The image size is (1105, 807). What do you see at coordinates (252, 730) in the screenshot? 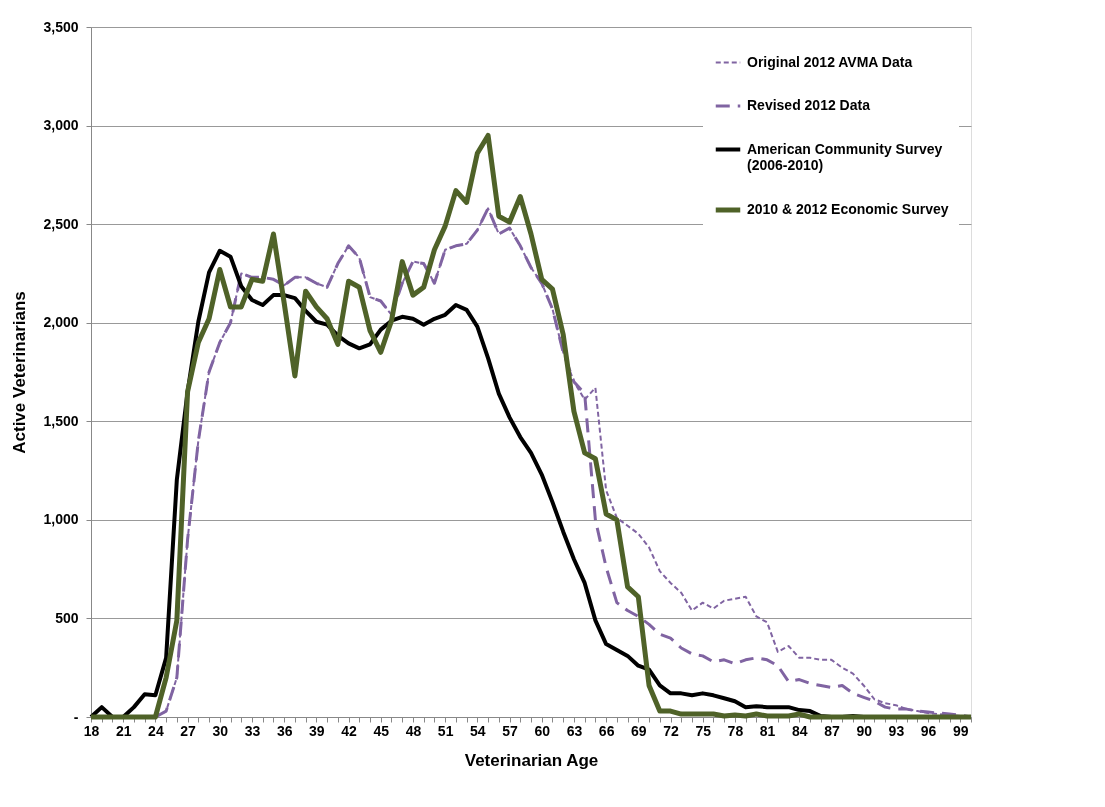
I see `x-tick-label: 33` at bounding box center [252, 730].